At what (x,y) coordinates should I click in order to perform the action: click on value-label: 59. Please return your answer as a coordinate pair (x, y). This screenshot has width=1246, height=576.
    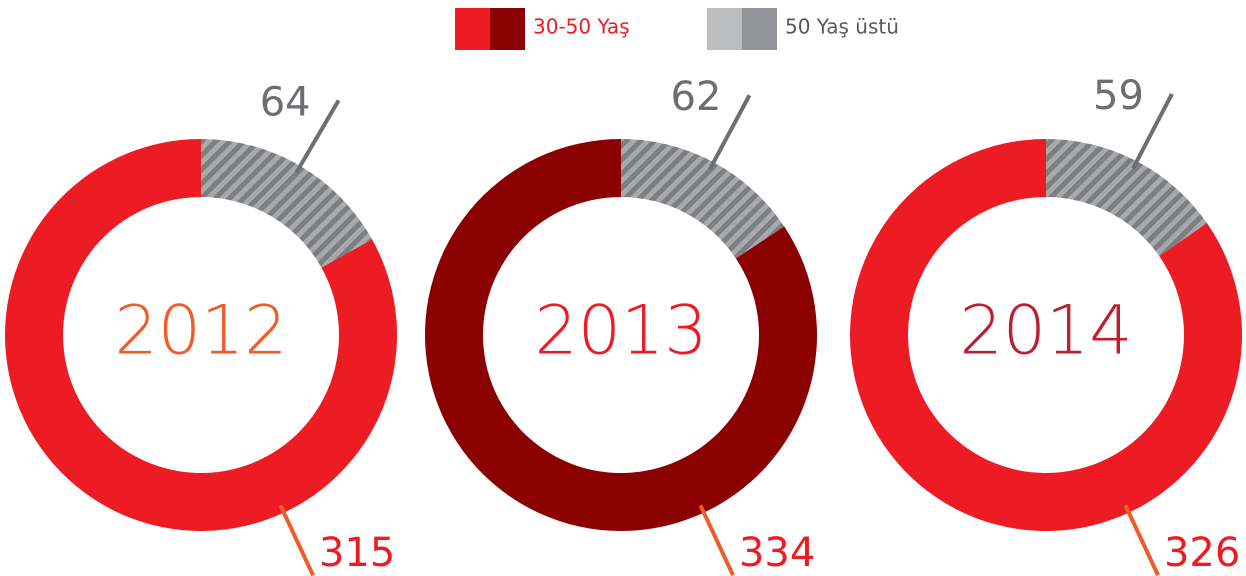
    Looking at the image, I should click on (1118, 96).